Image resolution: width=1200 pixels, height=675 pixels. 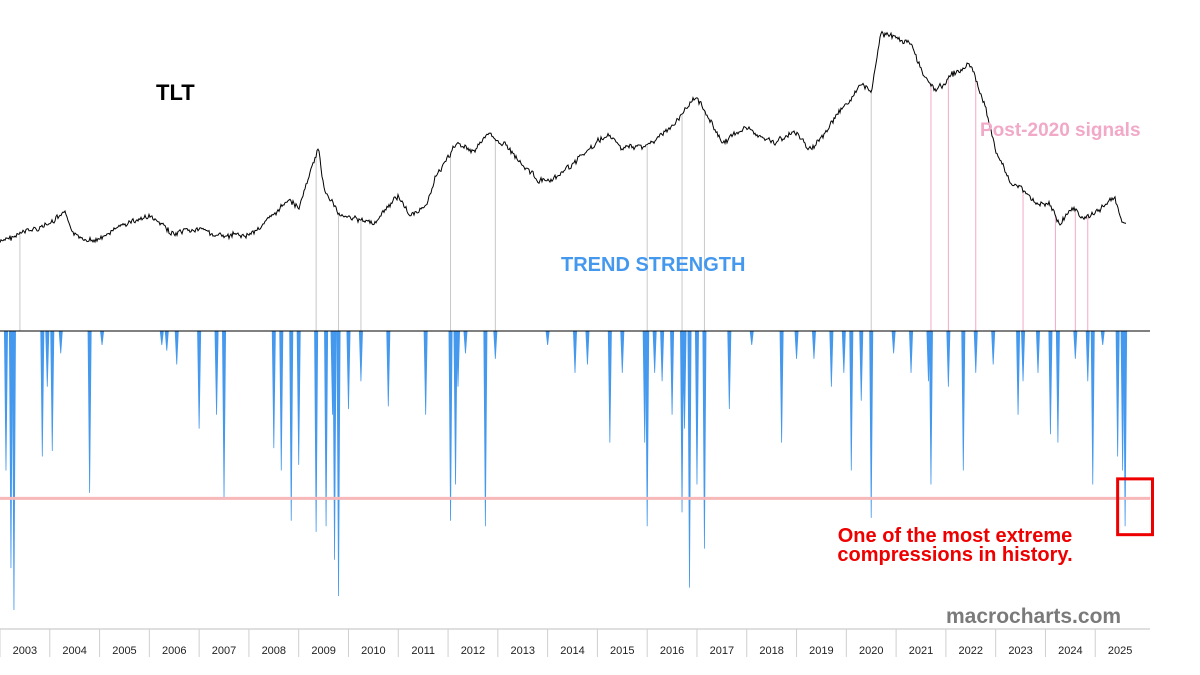 I want to click on brand-watermark: macrocharts.com, so click(x=1034, y=616).